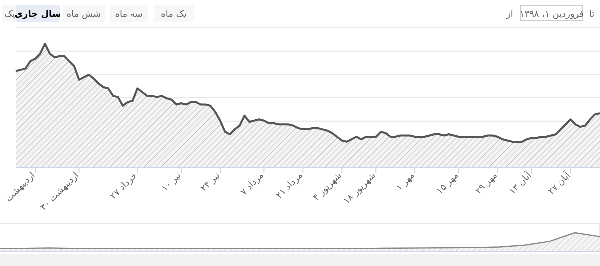 The height and width of the screenshot is (266, 600). Describe the element at coordinates (174, 15) in the screenshot. I see `text: یک ماه` at that location.